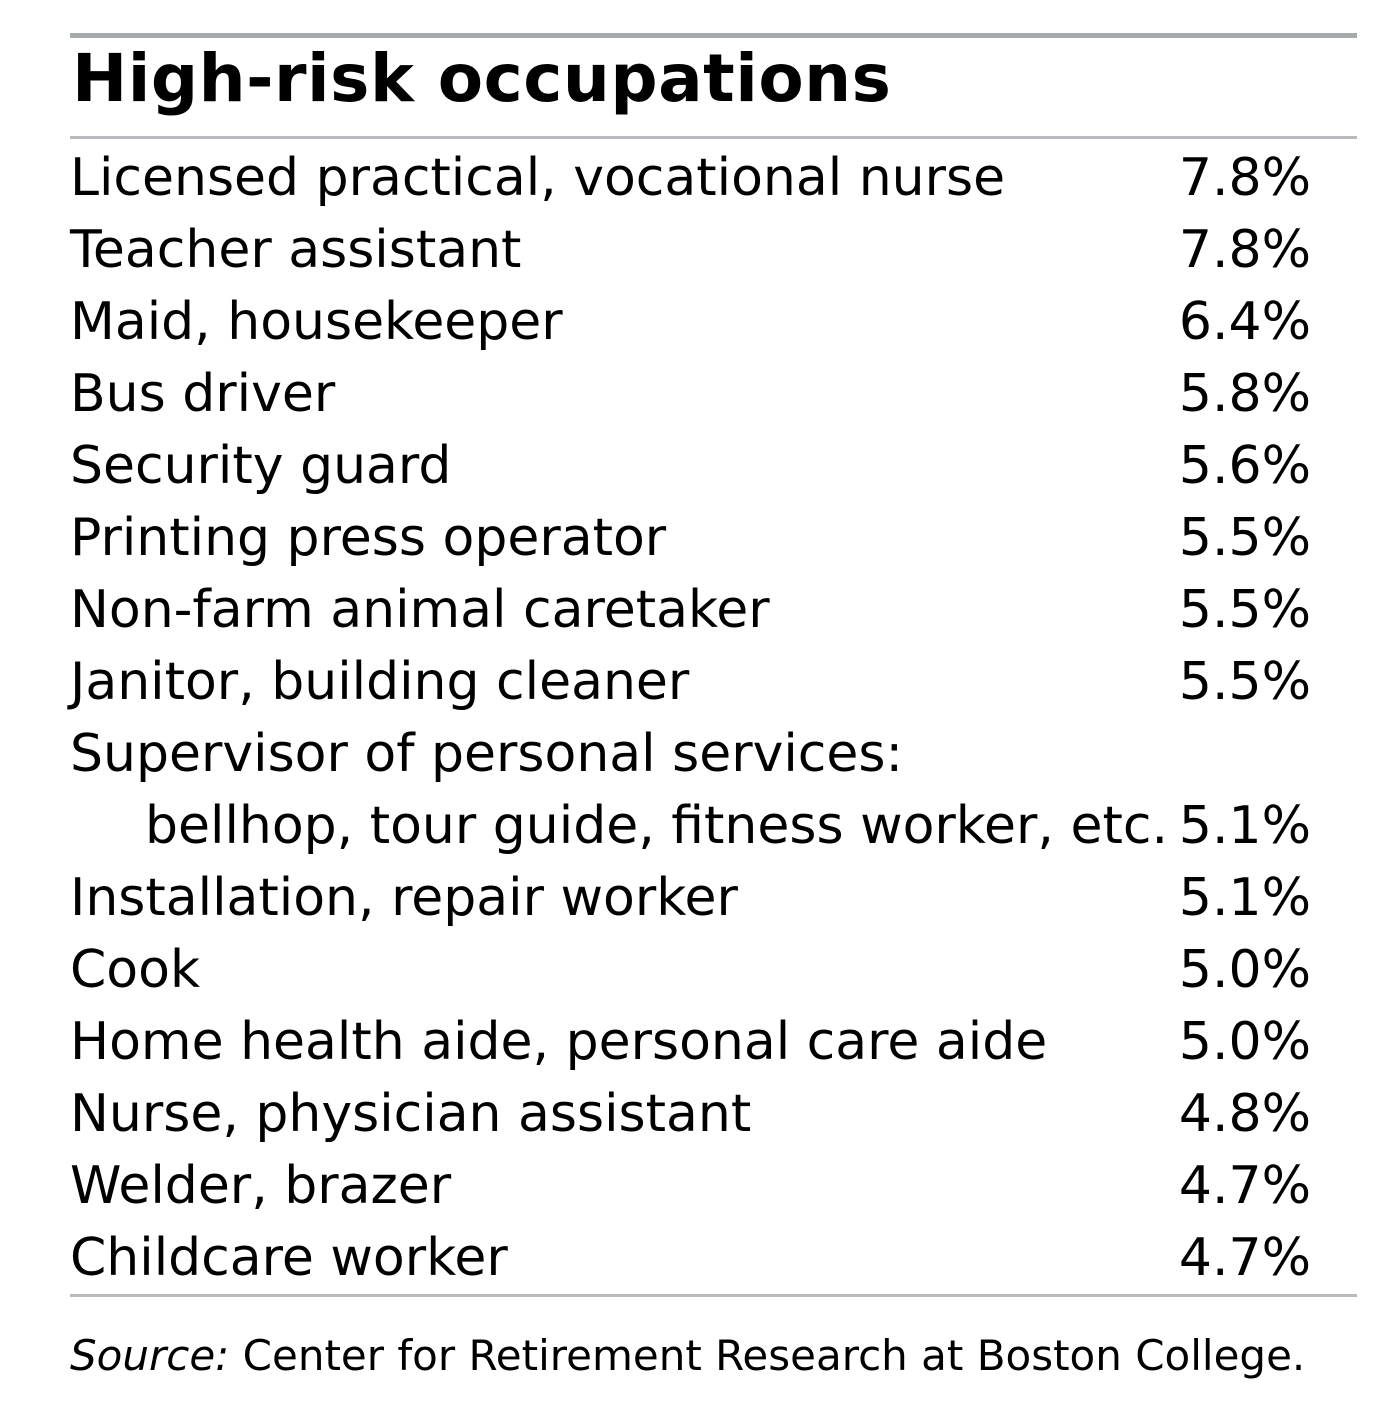 The width and height of the screenshot is (1395, 1407). I want to click on occupation-label: Maid, housekeeper, so click(316, 322).